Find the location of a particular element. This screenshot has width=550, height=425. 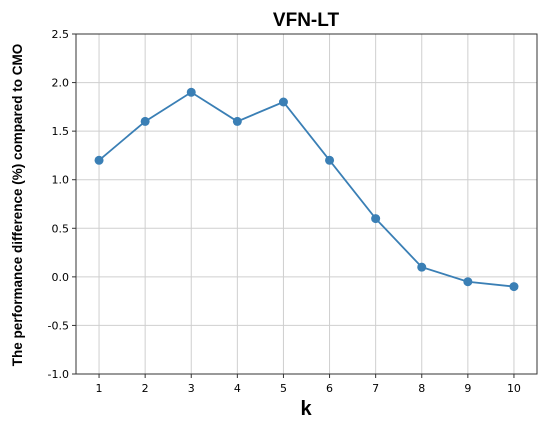

y-axis: -1.0 -0.5 0.0 0.5 1.0 1.5 2.0 2.5 is located at coordinates (62, 204).